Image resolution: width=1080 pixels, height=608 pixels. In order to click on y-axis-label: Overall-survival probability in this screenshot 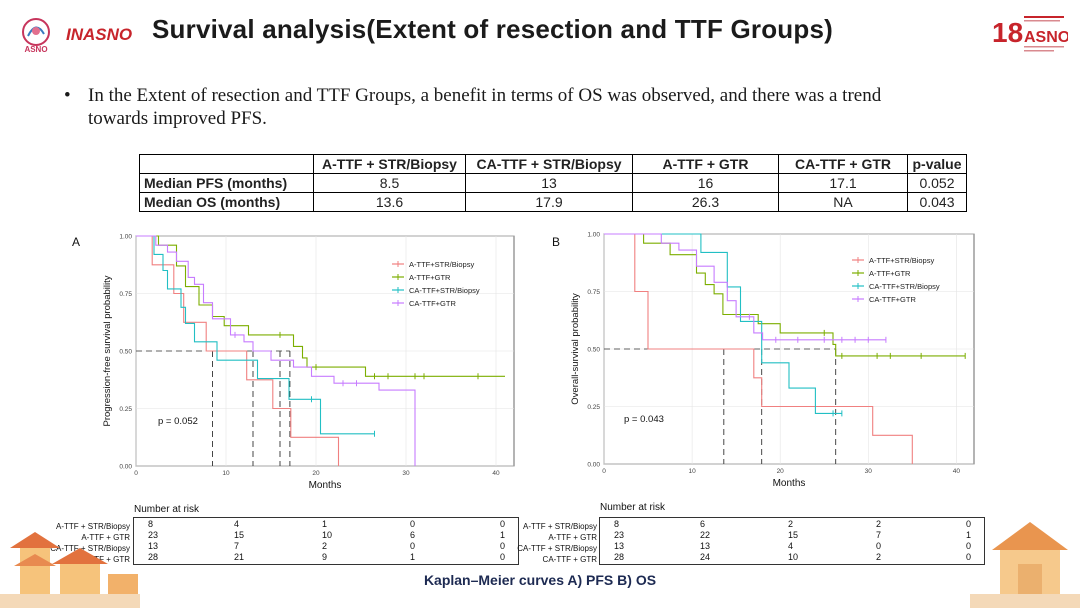, I will do `click(575, 349)`.